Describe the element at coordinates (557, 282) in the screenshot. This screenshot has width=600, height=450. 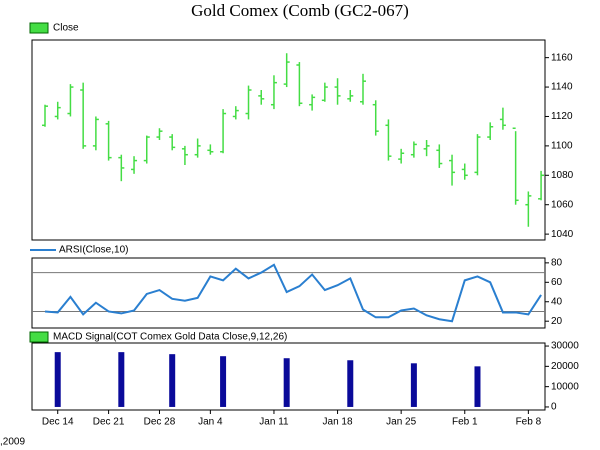
I see `y-tick-label: 60` at that location.